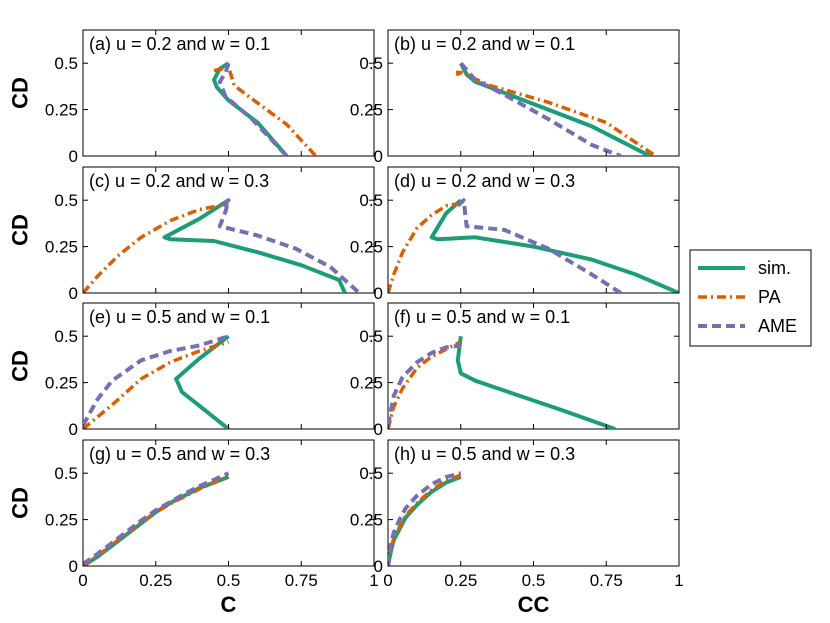  I want to click on legend-label: sim., so click(774, 268).